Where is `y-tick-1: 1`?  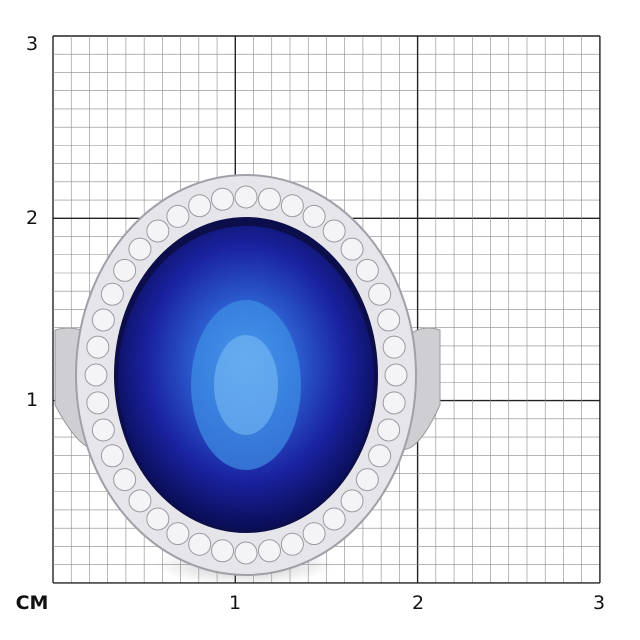 y-tick-1: 1 is located at coordinates (32, 400).